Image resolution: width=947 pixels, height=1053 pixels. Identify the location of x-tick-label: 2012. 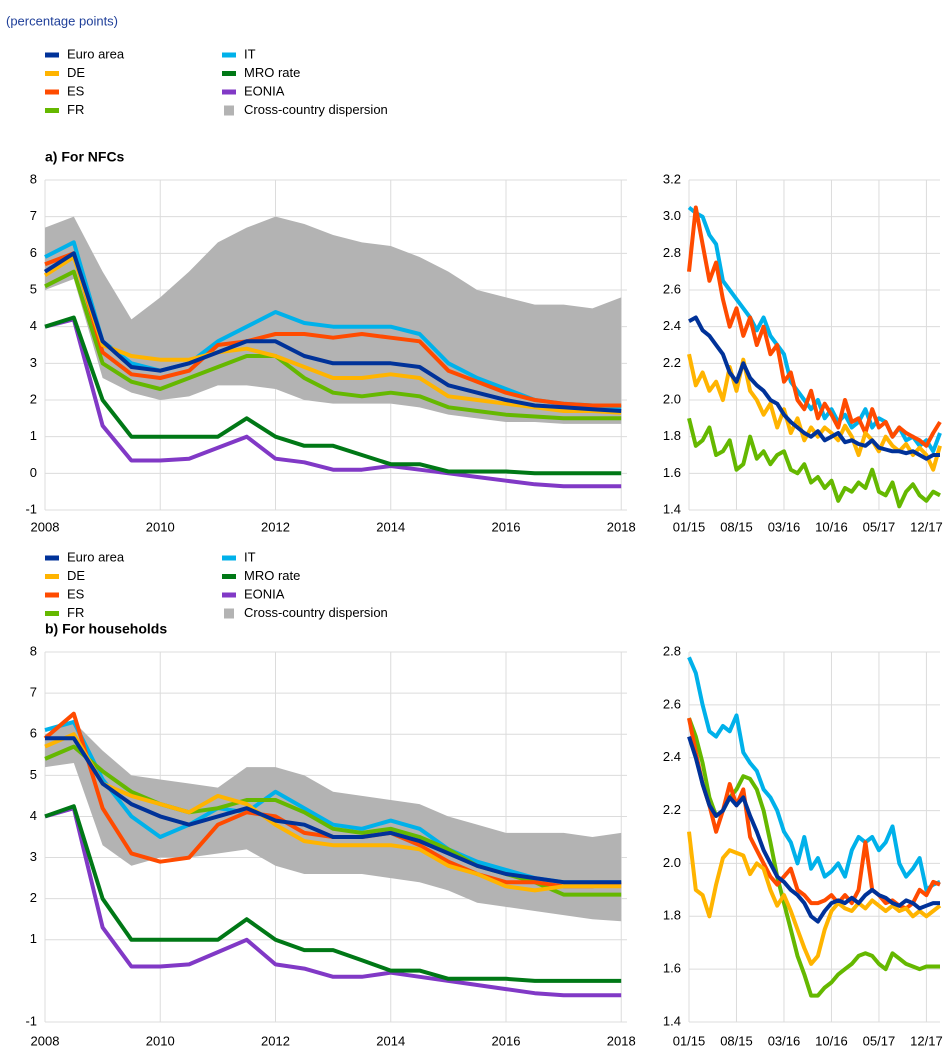
(275, 1040).